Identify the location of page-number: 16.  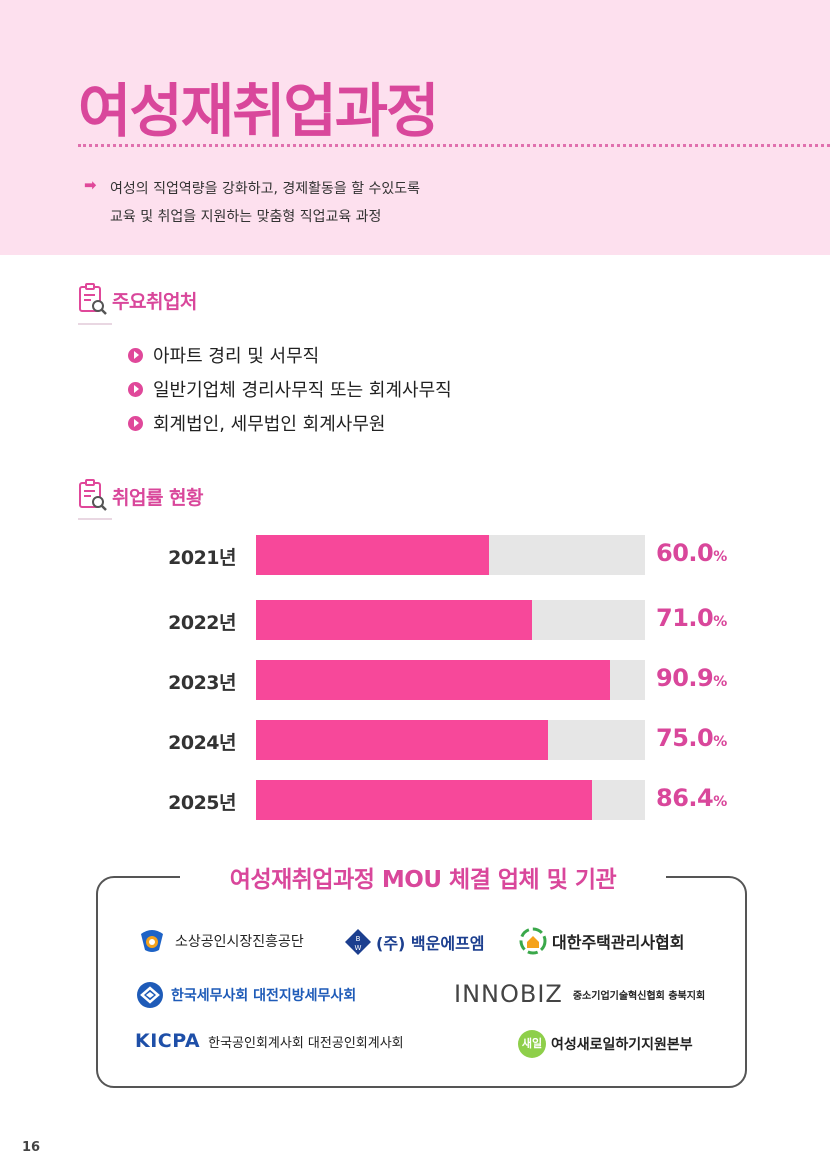
(31, 1147).